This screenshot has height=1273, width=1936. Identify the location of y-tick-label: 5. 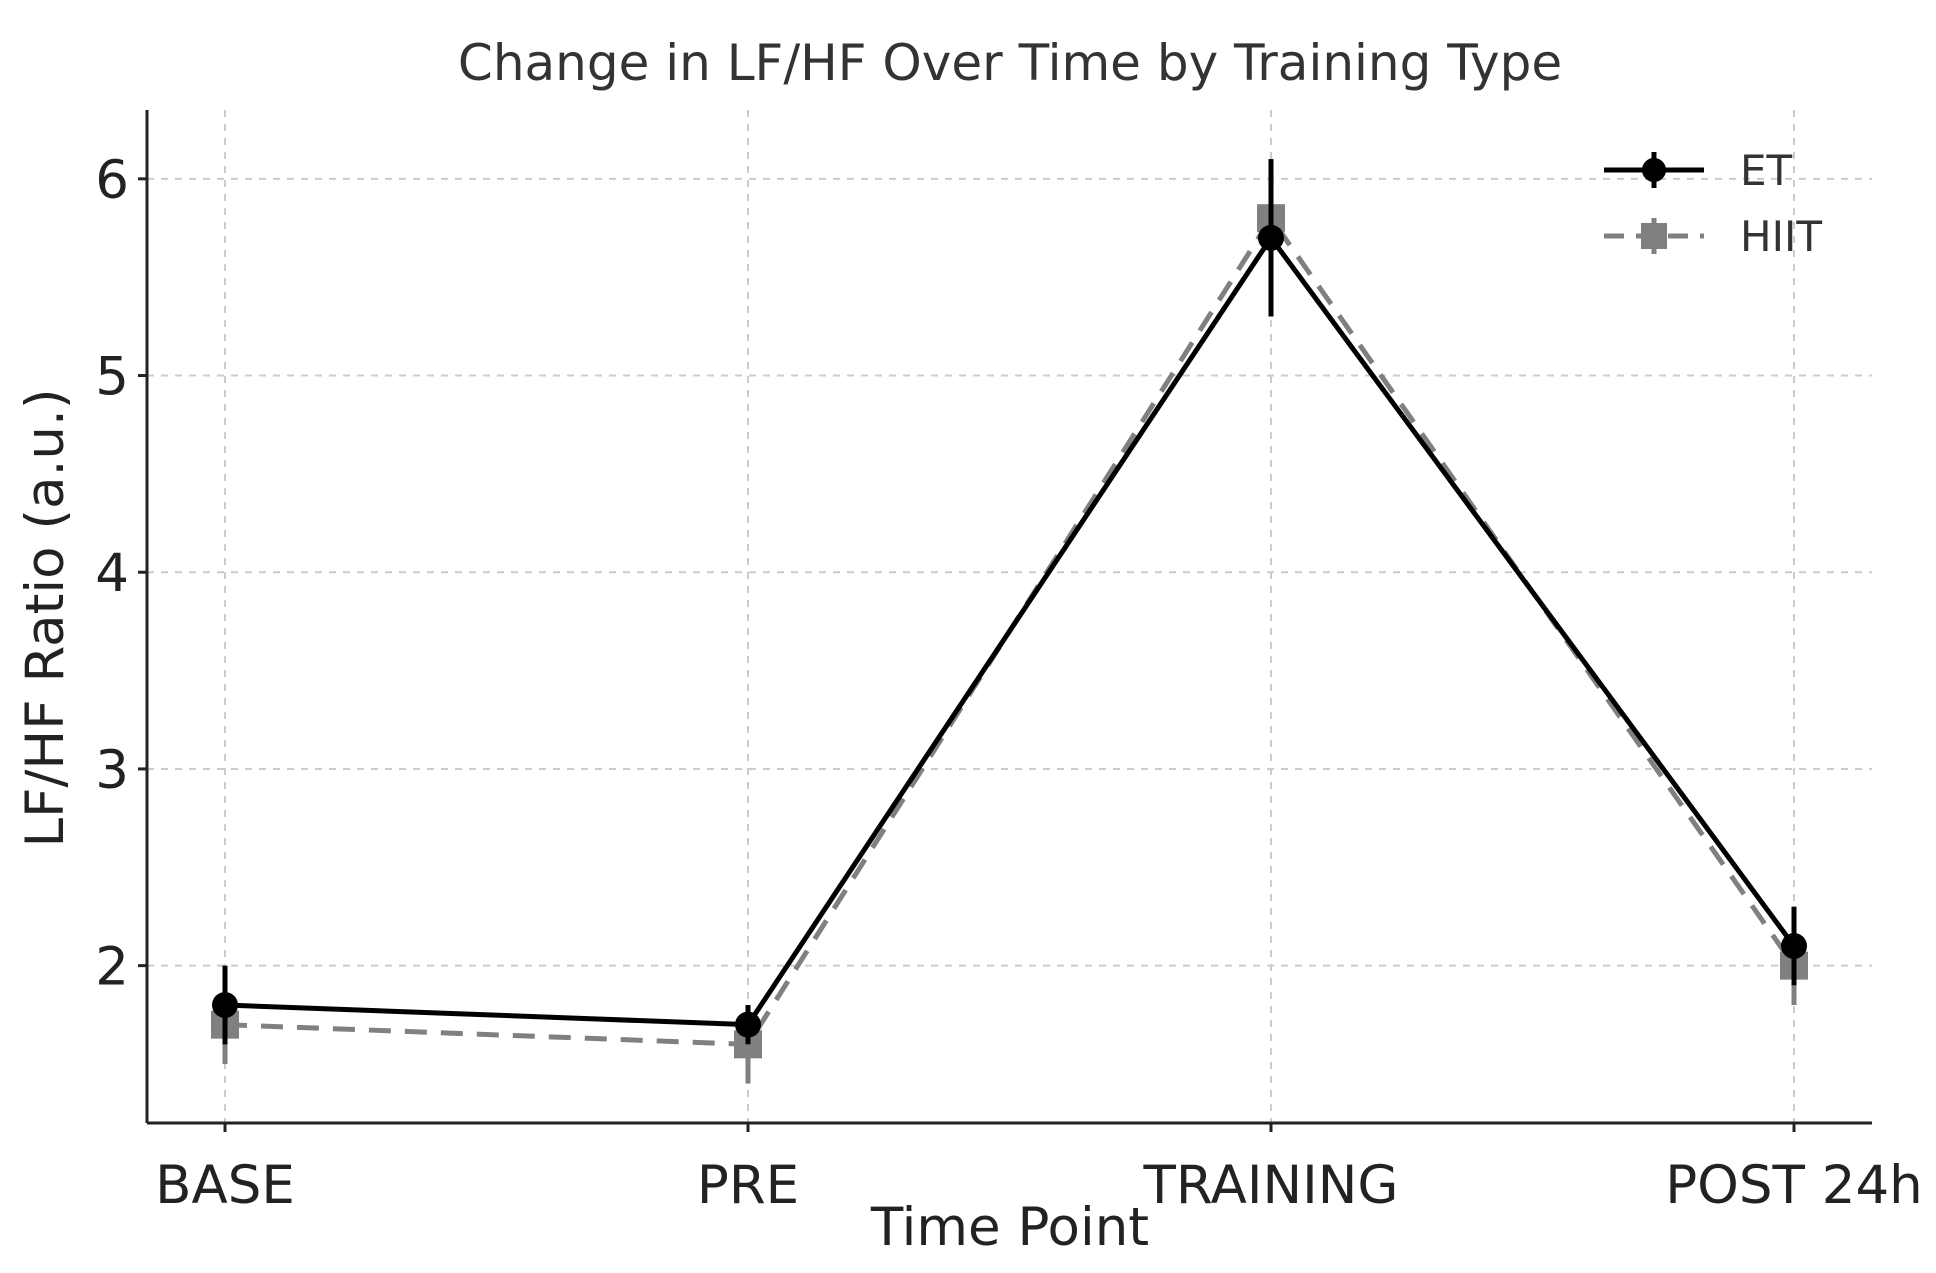
(112, 377).